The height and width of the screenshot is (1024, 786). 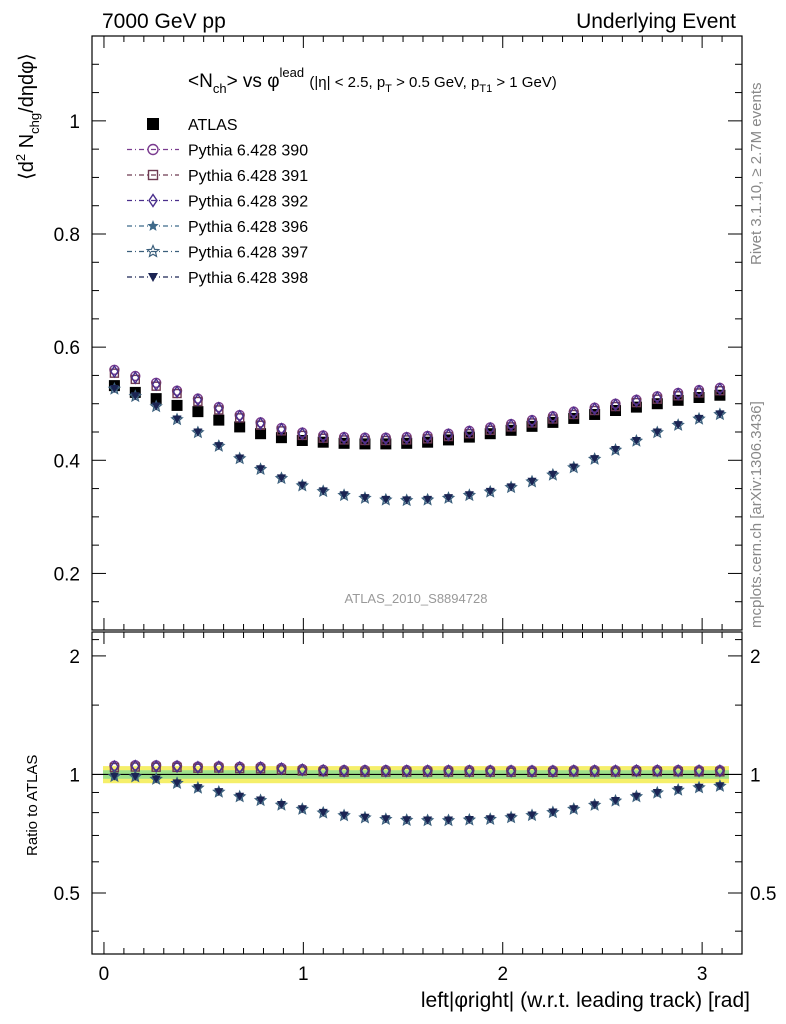 I want to click on ratio-y-tick-label: 2, so click(x=74, y=657).